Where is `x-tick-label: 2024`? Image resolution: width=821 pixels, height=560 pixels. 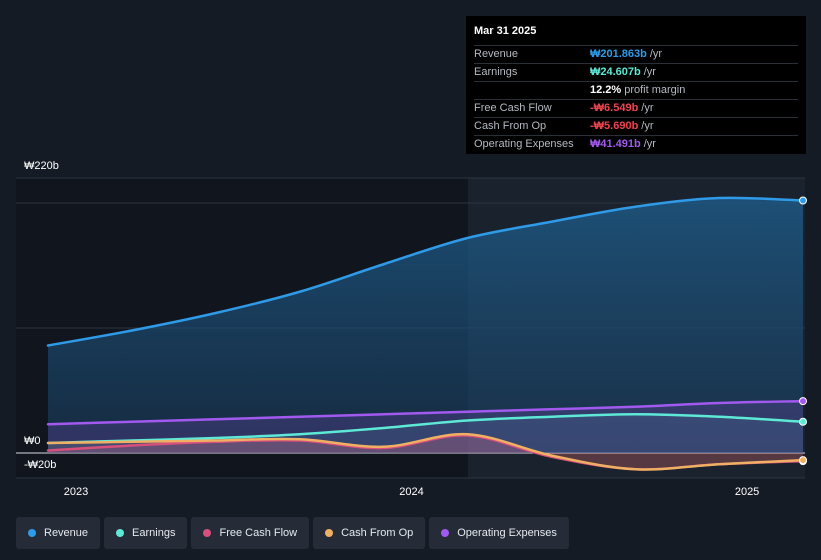
x-tick-label: 2024 is located at coordinates (411, 492).